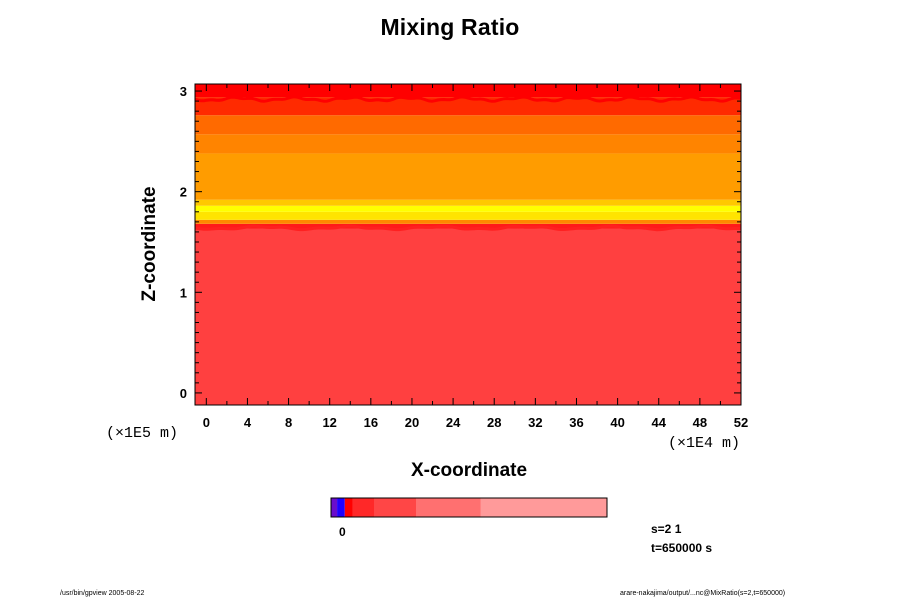  I want to click on x-tick-label: 44, so click(659, 422).